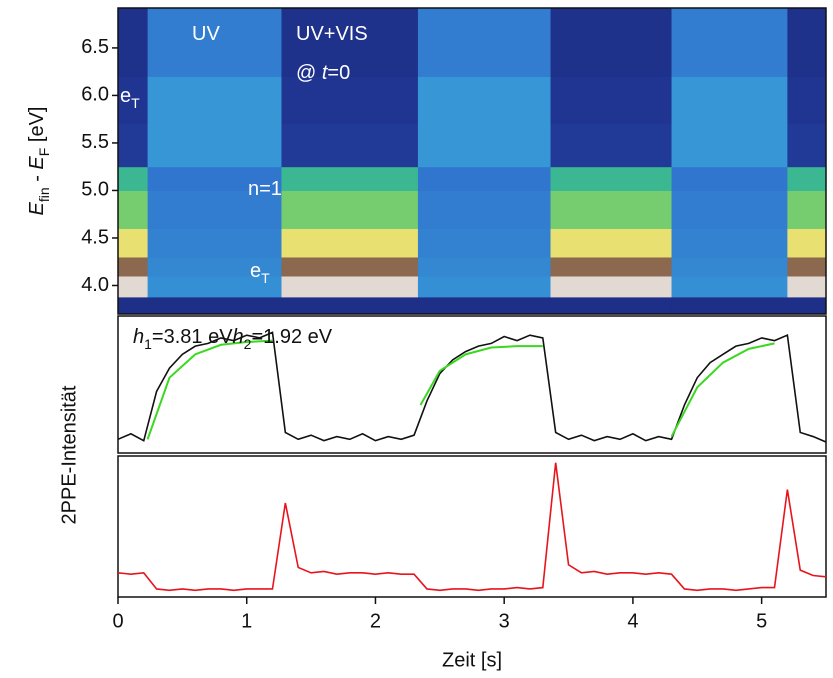 This screenshot has height=678, width=833. Describe the element at coordinates (338, 73) in the screenshot. I see `annotation-part: =0` at that location.